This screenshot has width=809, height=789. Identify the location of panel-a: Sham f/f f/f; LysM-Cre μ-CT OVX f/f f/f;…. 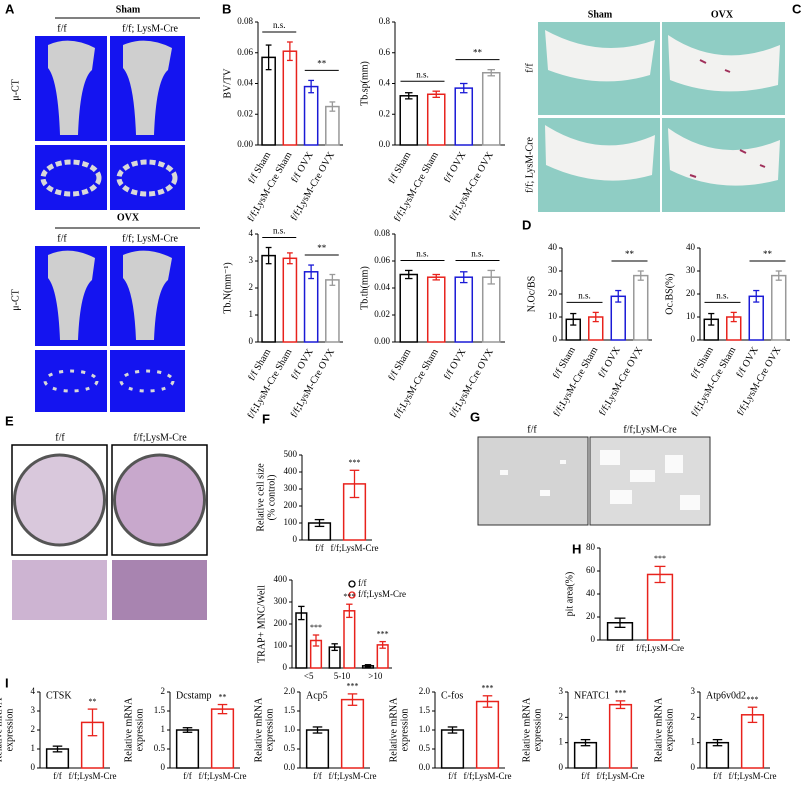
(105, 208).